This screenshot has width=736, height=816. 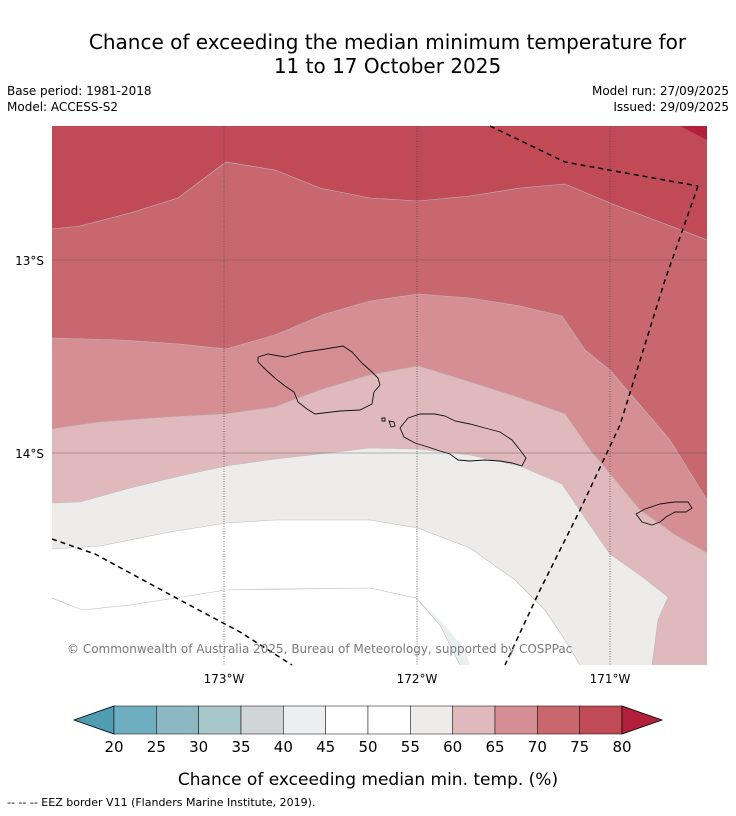 I want to click on eez-southwest, so click(x=172, y=602).